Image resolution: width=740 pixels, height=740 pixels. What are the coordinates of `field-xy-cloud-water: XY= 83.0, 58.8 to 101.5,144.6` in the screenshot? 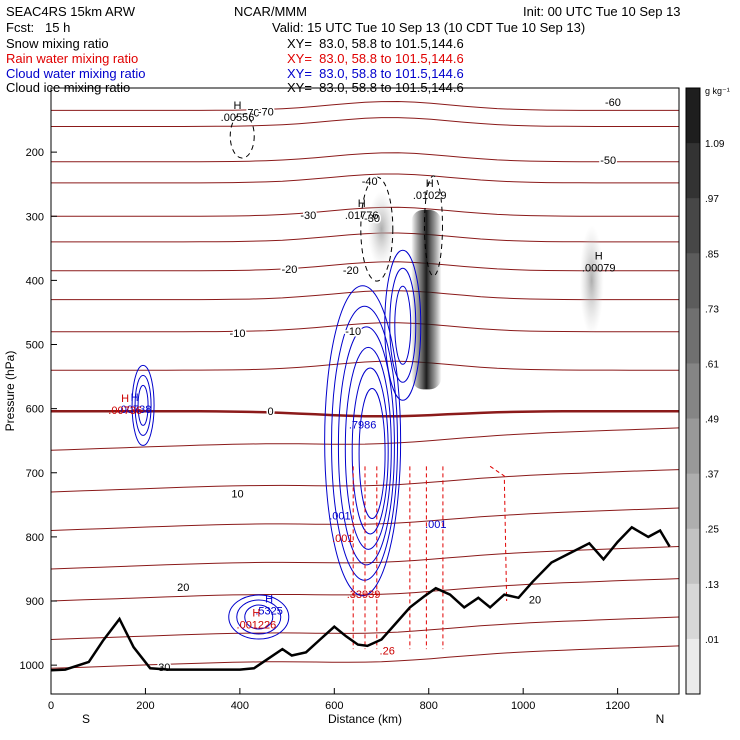 It's located at (375, 73).